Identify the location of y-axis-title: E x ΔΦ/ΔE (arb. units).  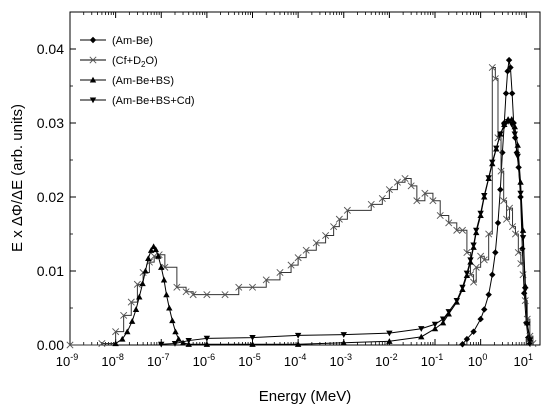
(17, 178).